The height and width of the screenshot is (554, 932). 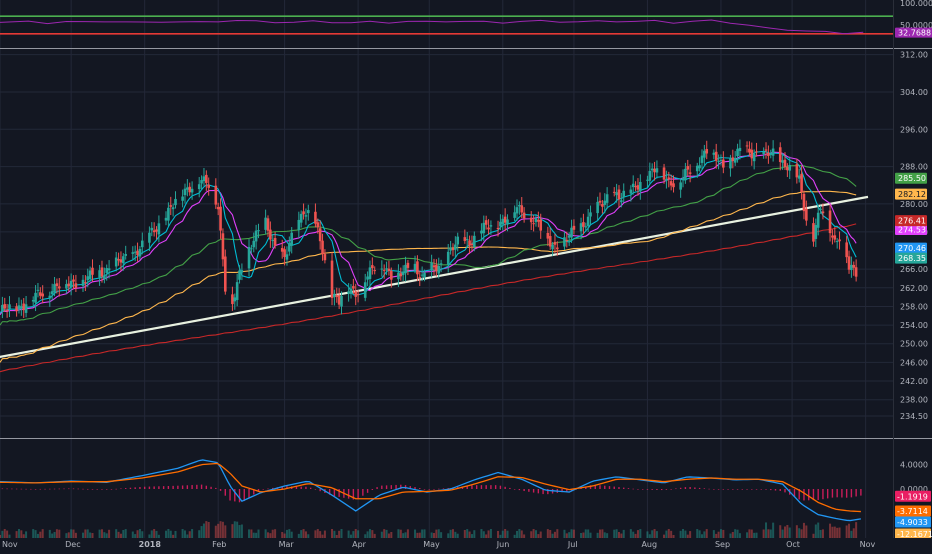 I want to click on ma-13-value: 274.53, so click(x=912, y=230).